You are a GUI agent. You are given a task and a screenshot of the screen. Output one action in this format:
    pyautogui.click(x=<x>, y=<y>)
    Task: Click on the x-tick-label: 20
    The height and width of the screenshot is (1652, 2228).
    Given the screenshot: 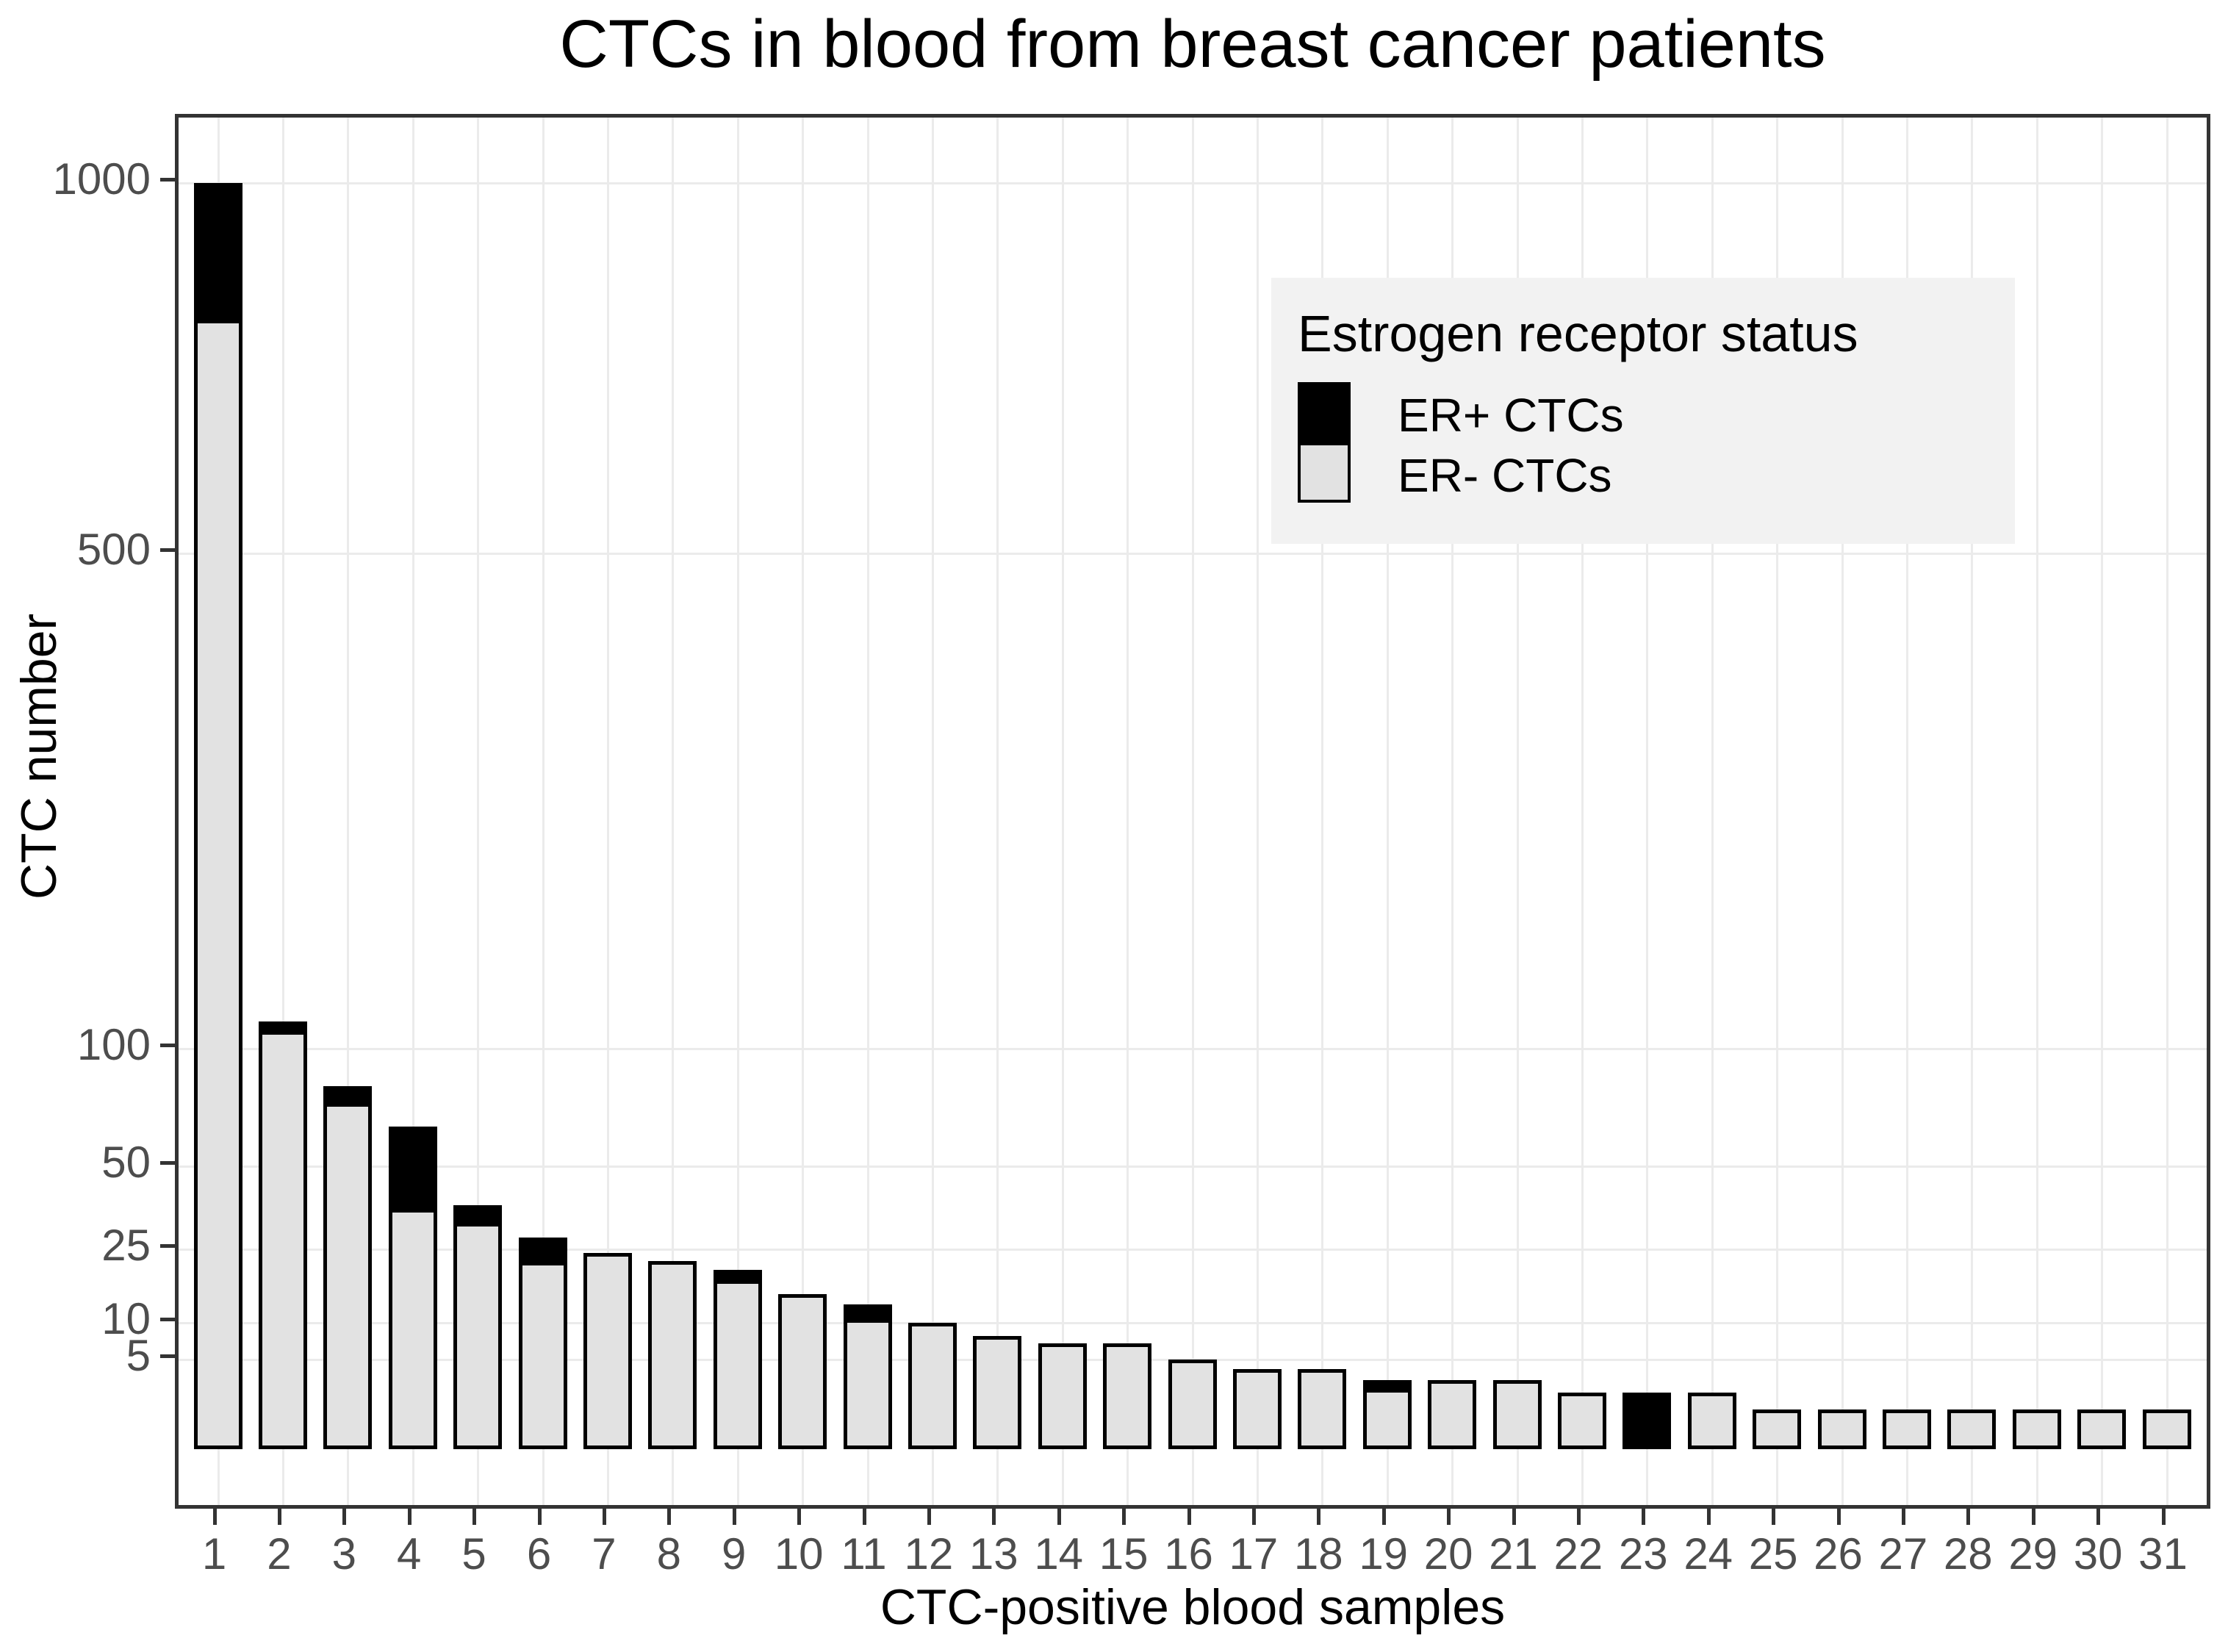 What is the action you would take?
    pyautogui.click(x=1448, y=1554)
    